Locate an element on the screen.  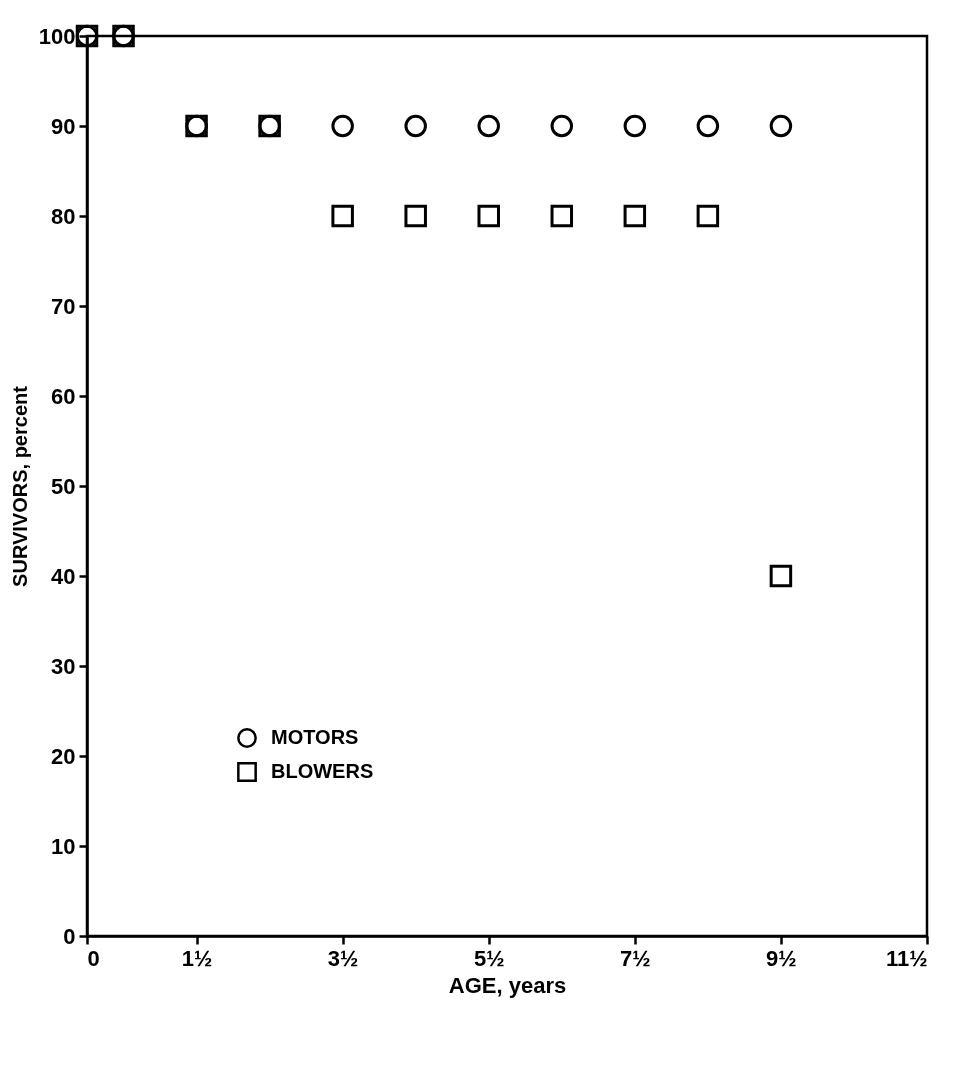
y-tick-label: 40 is located at coordinates (63, 576).